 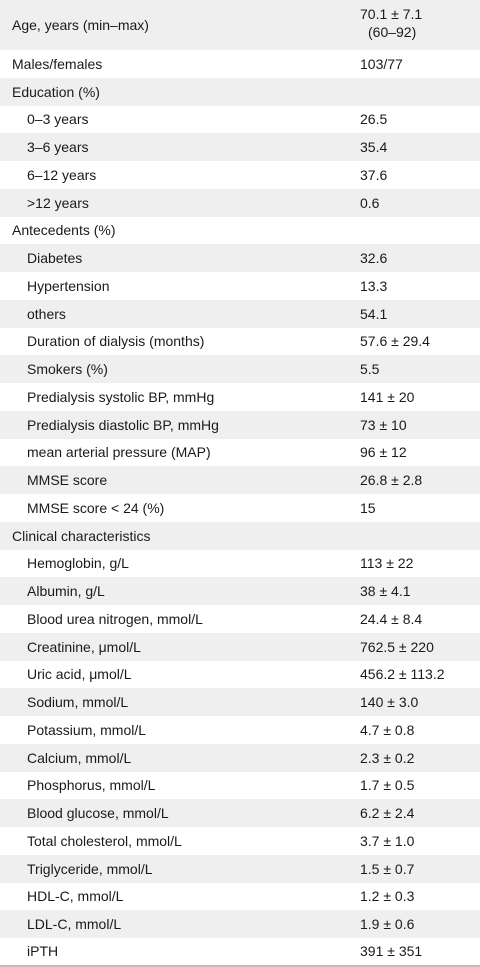 What do you see at coordinates (46, 313) in the screenshot?
I see `row-label: others` at bounding box center [46, 313].